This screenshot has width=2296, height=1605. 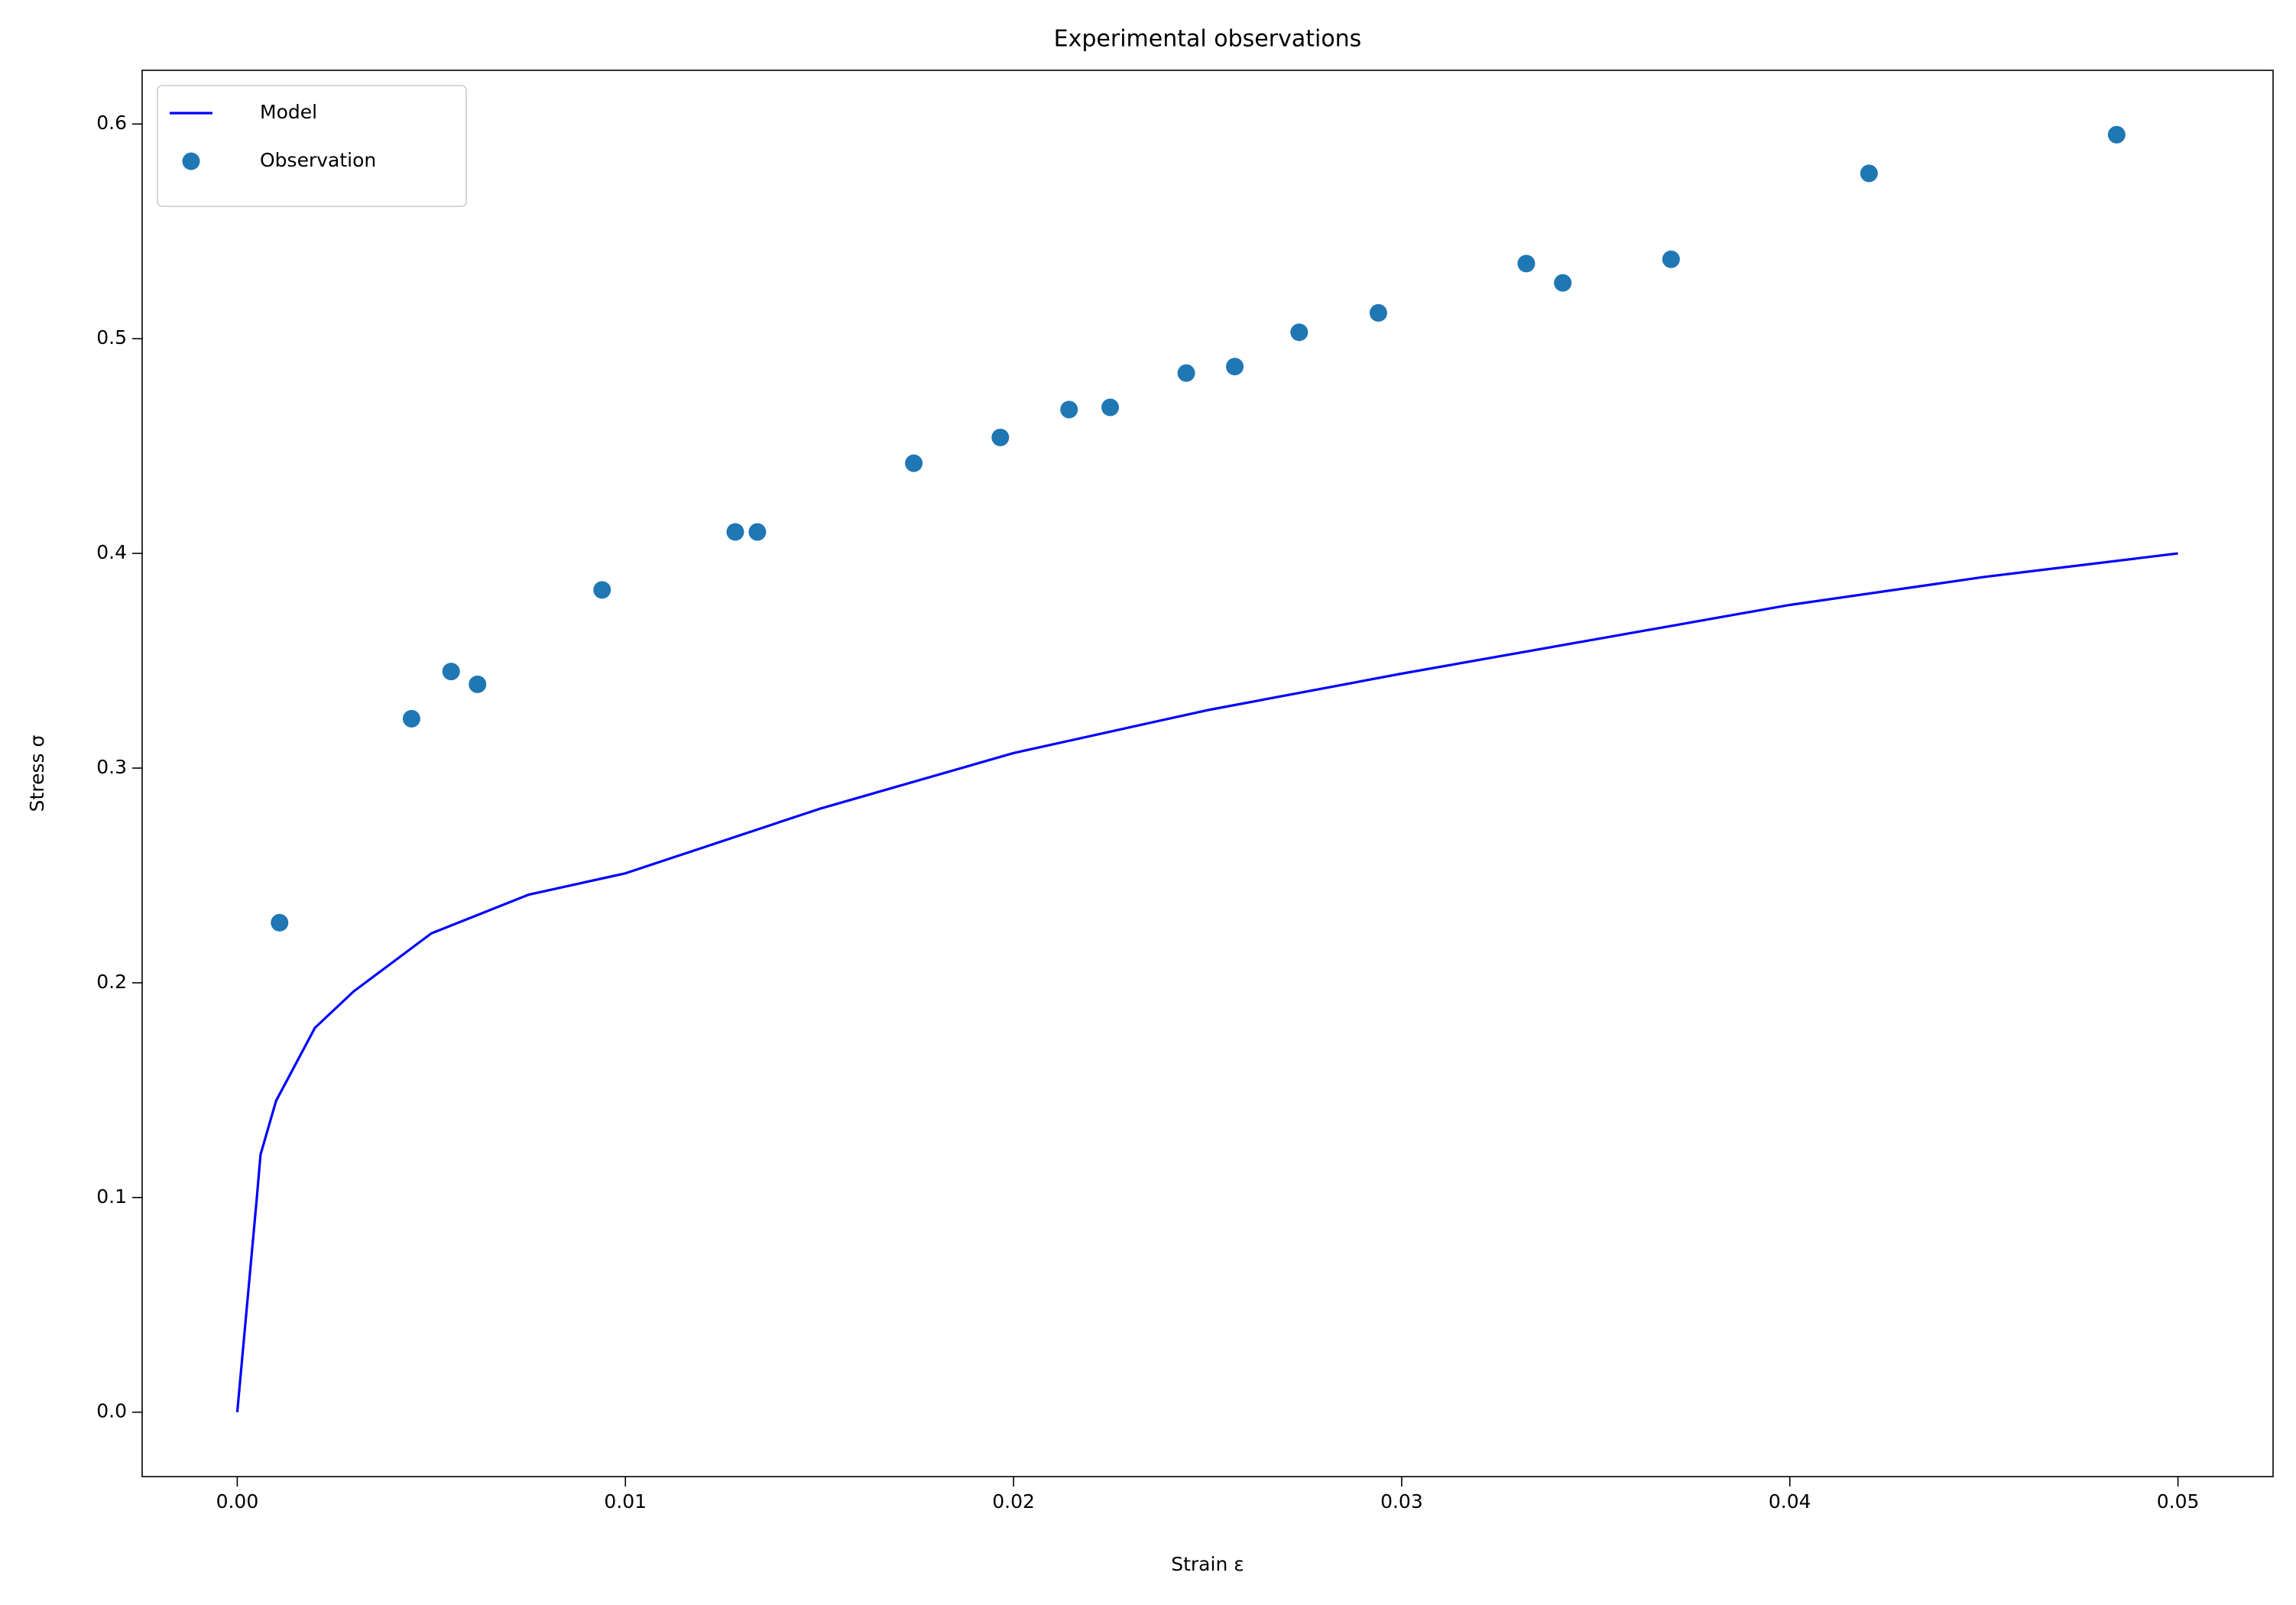 What do you see at coordinates (1207, 1564) in the screenshot?
I see `x-axis-label: Strain ε` at bounding box center [1207, 1564].